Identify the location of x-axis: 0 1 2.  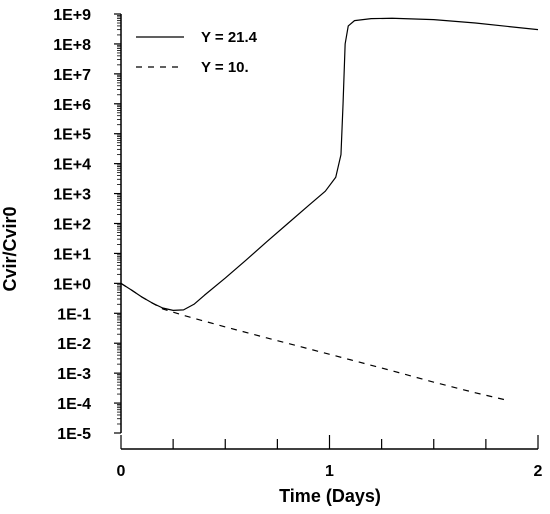
(330, 457).